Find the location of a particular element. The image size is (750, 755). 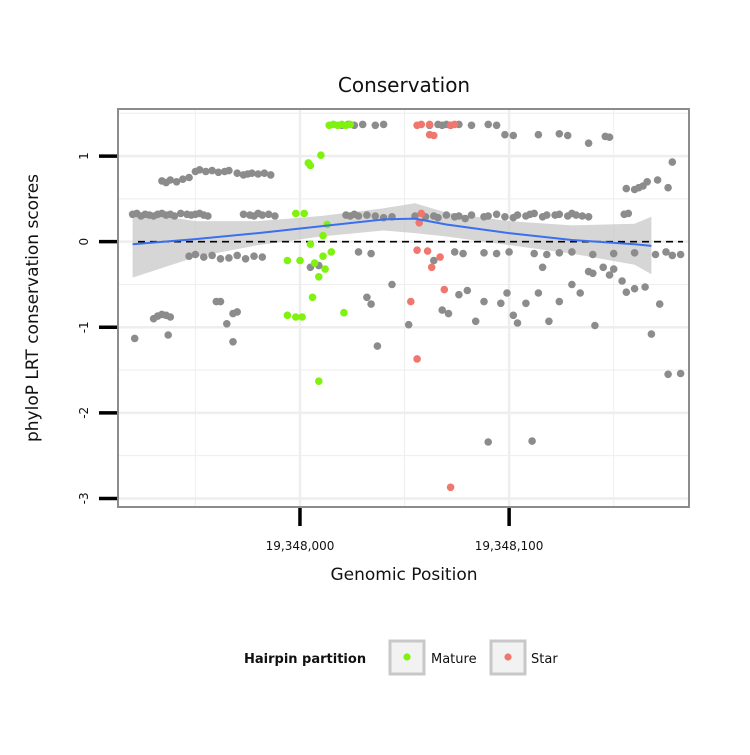

chart-title: Conservation is located at coordinates (404, 85).